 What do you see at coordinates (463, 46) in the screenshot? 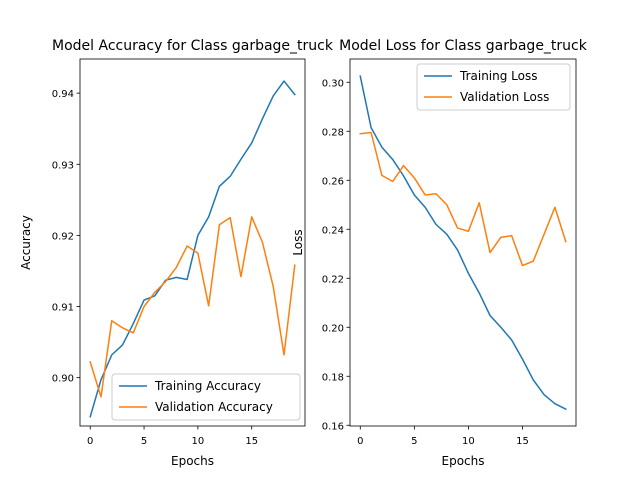
I see `loss-chart-title: Model Loss for Class garbage_truck` at bounding box center [463, 46].